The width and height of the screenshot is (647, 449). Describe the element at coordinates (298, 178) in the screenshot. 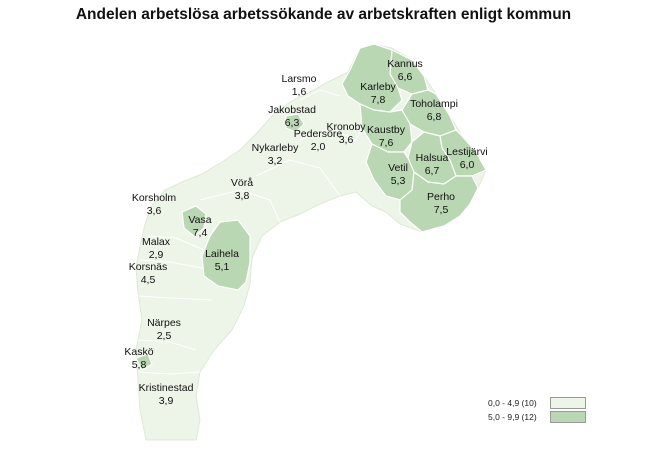

I see `border-nykarleby` at that location.